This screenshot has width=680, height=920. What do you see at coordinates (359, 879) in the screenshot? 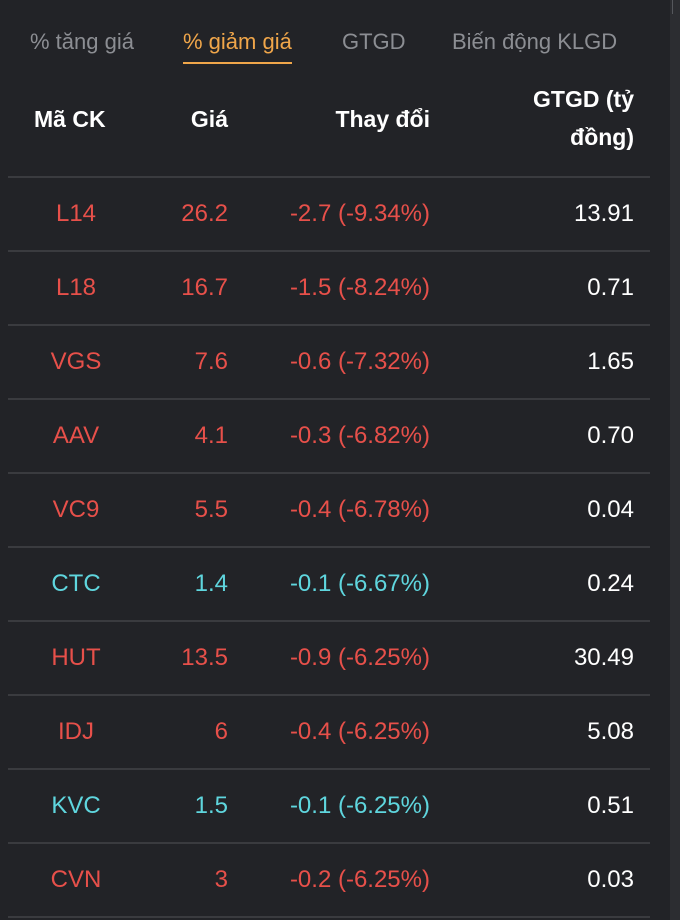
I see `change-cell: -0.2 (-6.25%)` at bounding box center [359, 879].